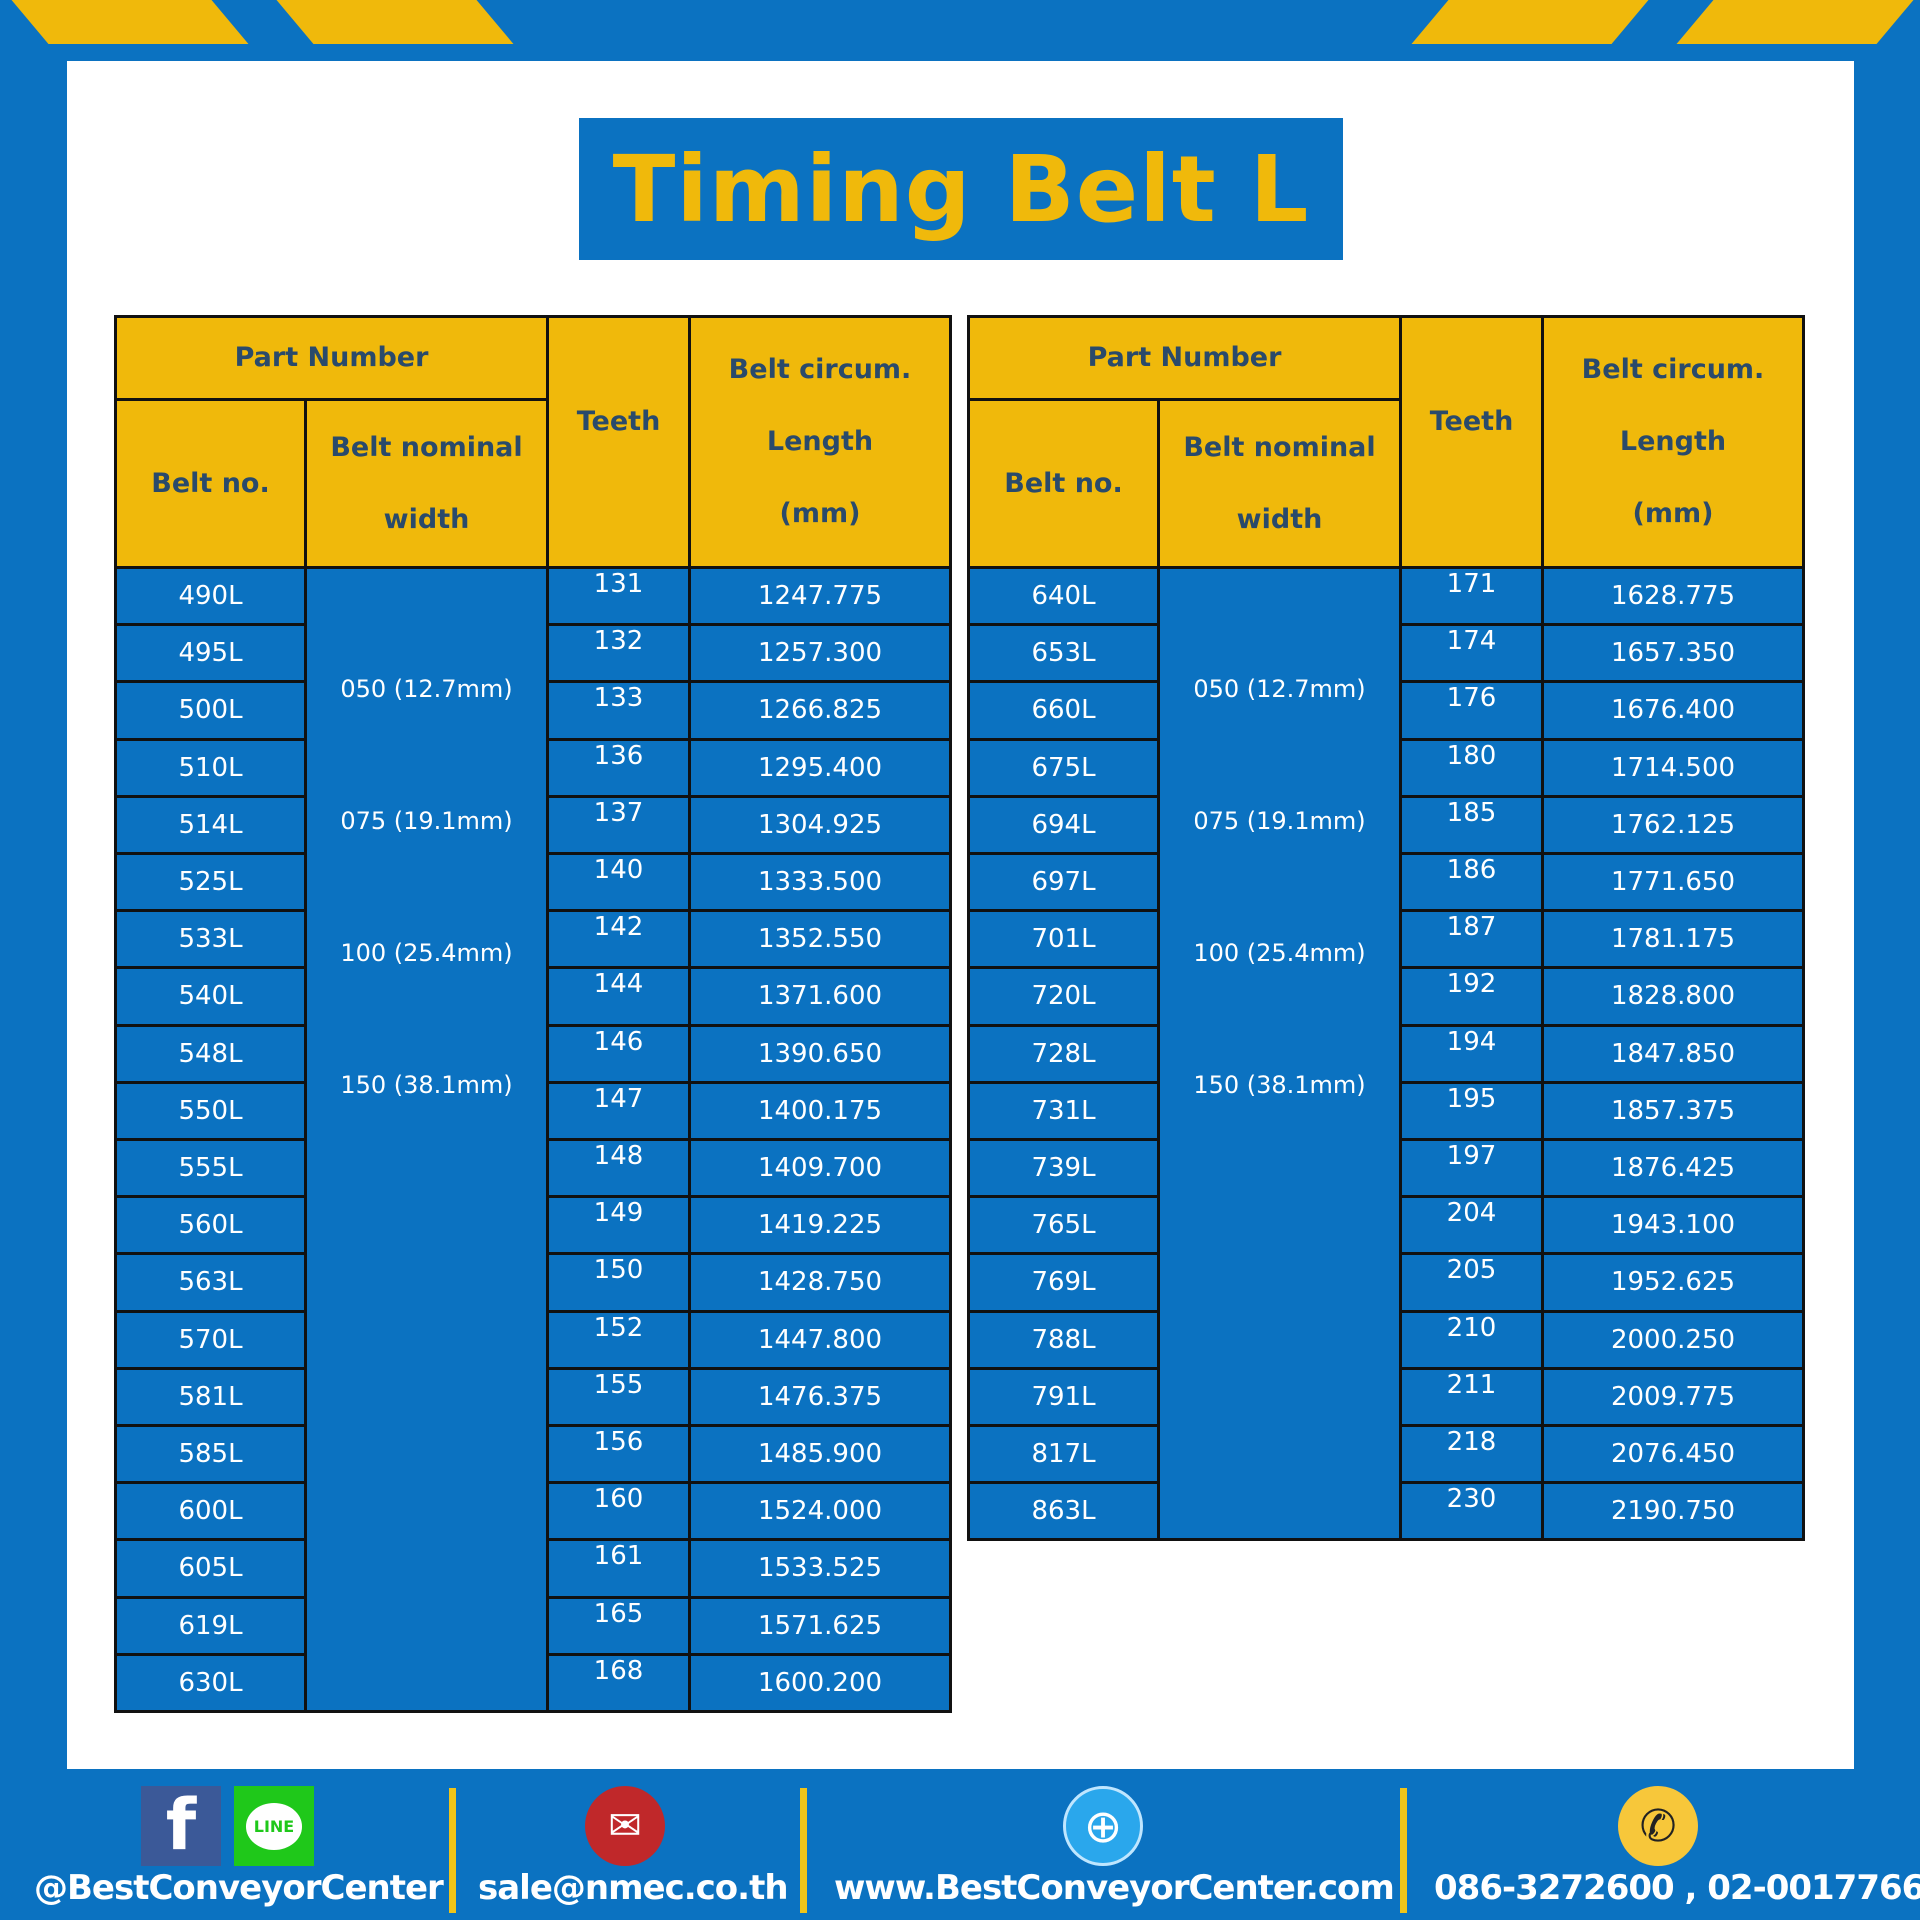  Describe the element at coordinates (210, 824) in the screenshot. I see `belt-no: 514L` at that location.